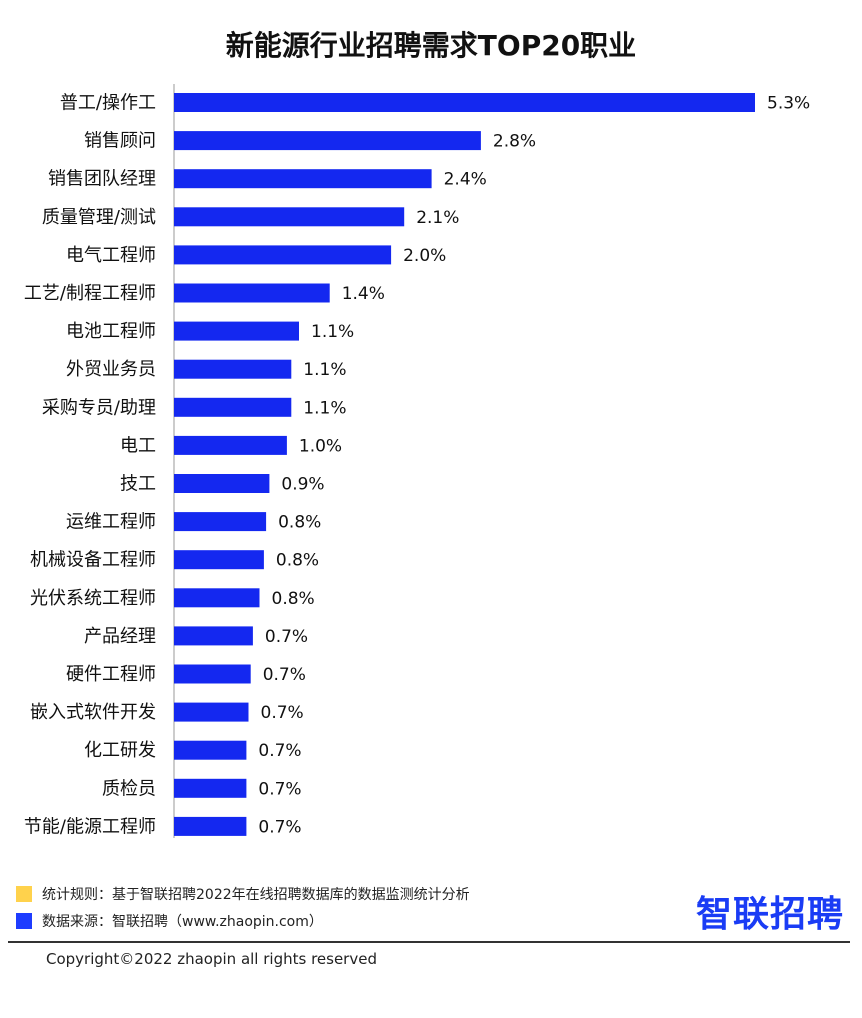 Image resolution: width=862 pixels, height=1018 pixels. What do you see at coordinates (437, 218) in the screenshot?
I see `value-label: 2.1%` at bounding box center [437, 218].